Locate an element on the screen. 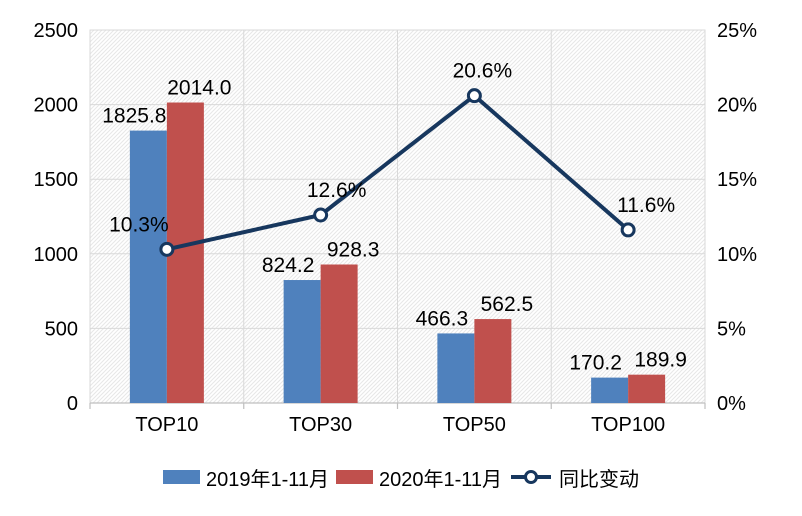  right-axis-tick-4: 20% is located at coordinates (737, 106).